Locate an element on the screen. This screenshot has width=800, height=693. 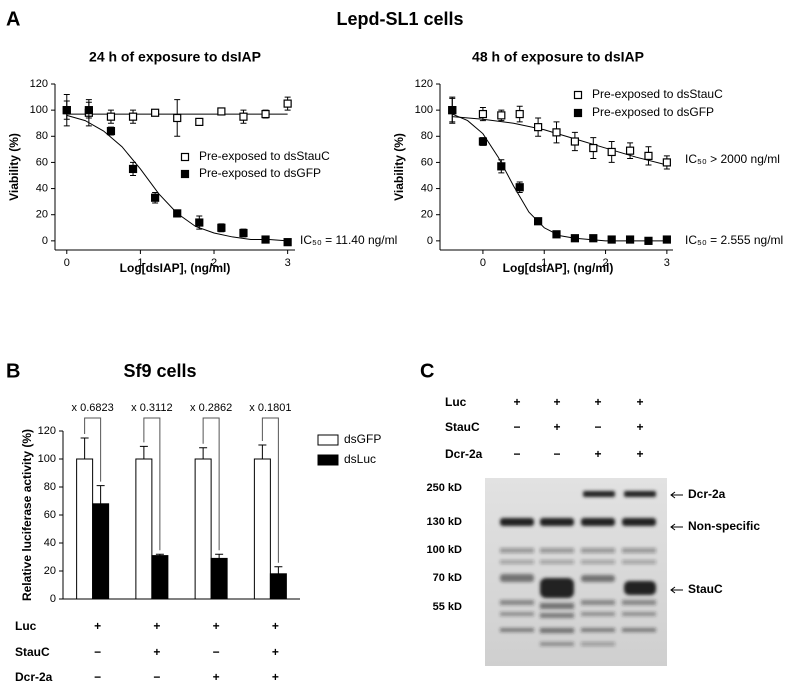
legend-label: dsGFP is located at coordinates (362, 439).